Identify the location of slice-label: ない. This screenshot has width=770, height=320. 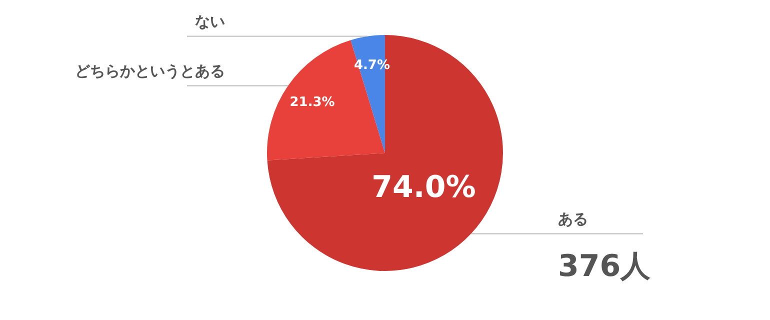
(210, 21).